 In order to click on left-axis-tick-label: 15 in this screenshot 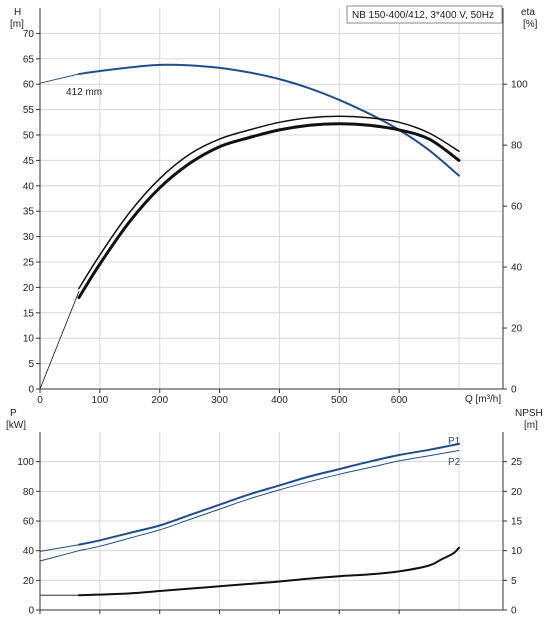, I will do `click(29, 313)`.